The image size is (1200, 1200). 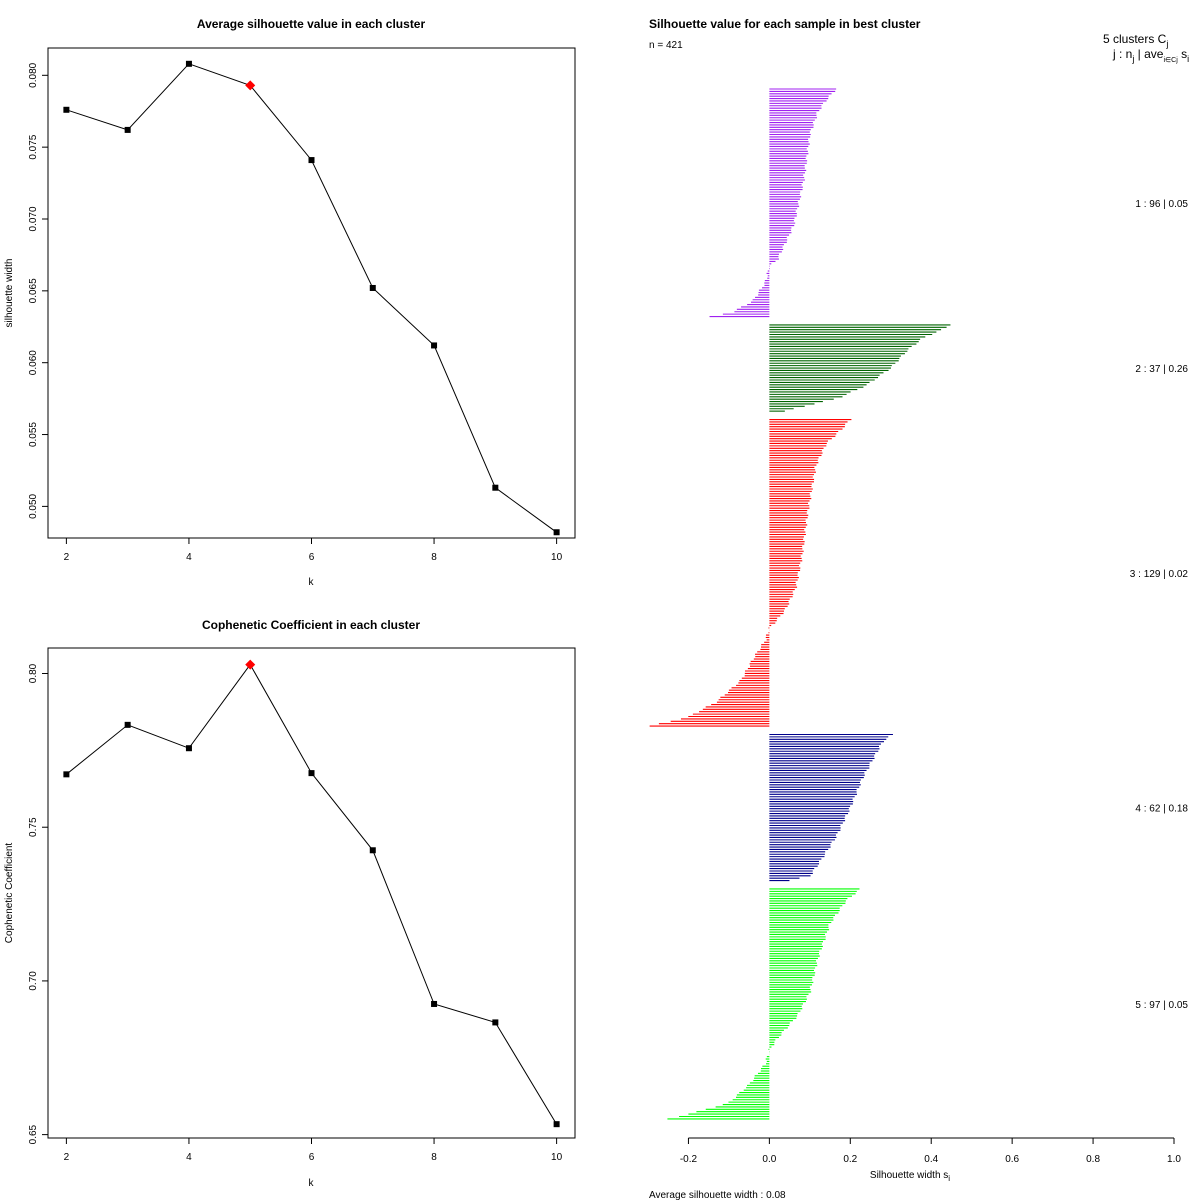 I want to click on avg-silhouette-ytick-label: 0.060, so click(x=33, y=362).